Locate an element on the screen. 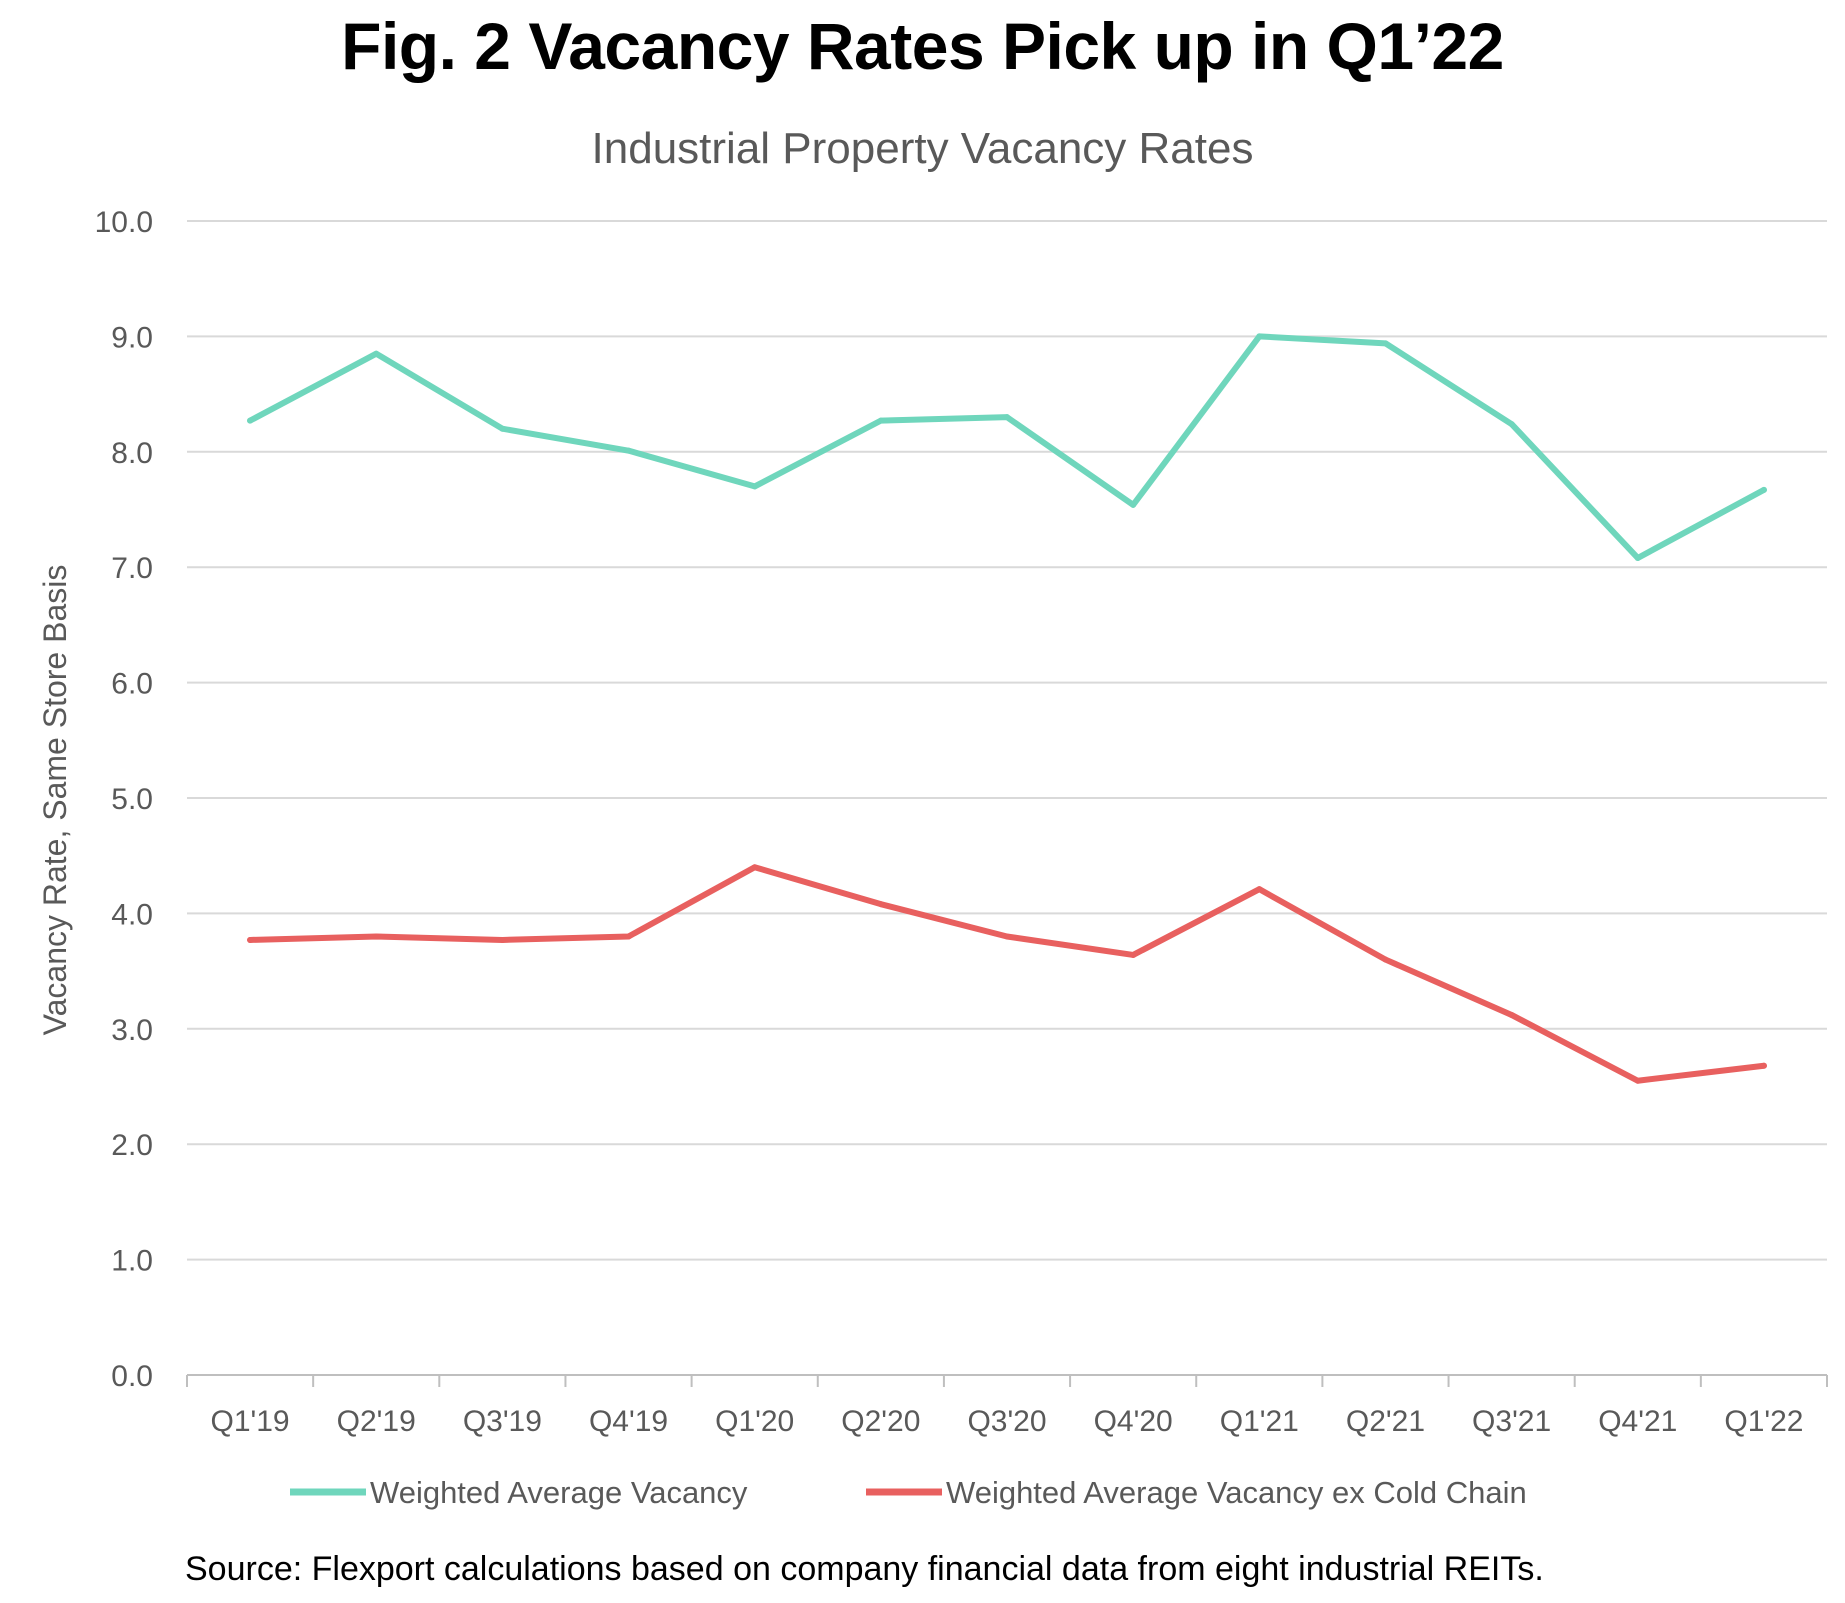 The image size is (1845, 1603). y-tick-label: 4.0 is located at coordinates (132, 914).